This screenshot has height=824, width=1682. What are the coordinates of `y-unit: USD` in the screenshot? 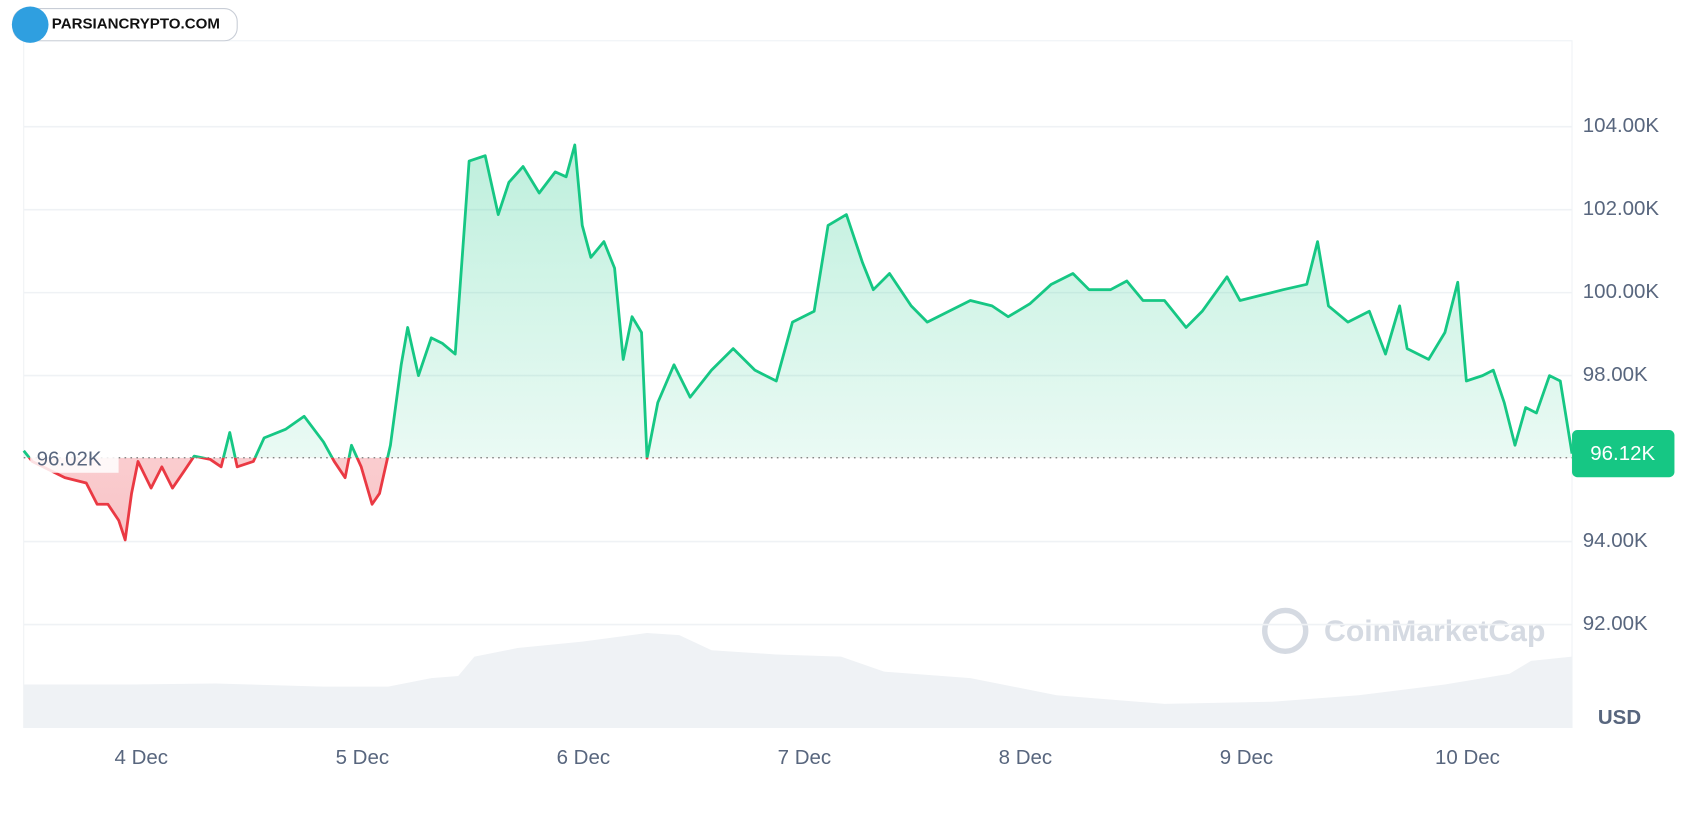 It's located at (1619, 718).